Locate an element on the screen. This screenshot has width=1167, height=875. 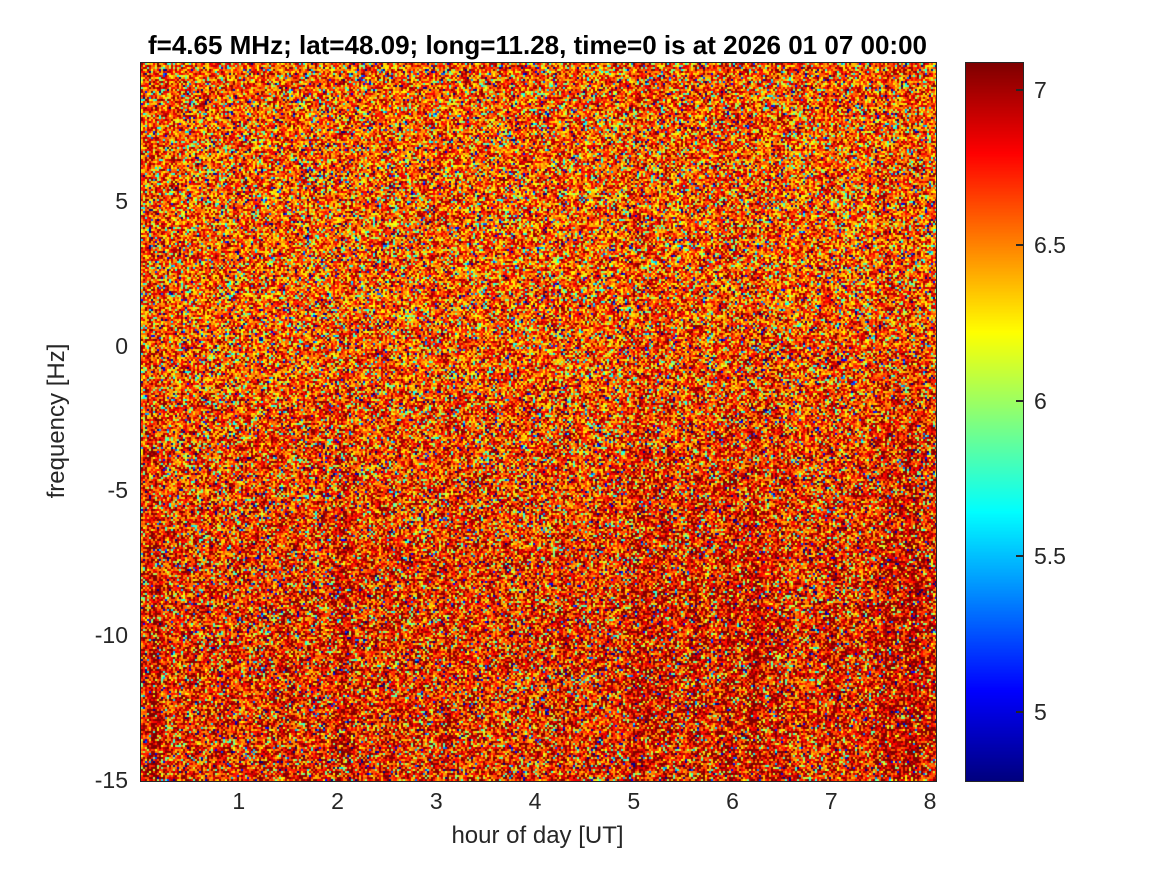
x-tick-label: 2 is located at coordinates (337, 801).